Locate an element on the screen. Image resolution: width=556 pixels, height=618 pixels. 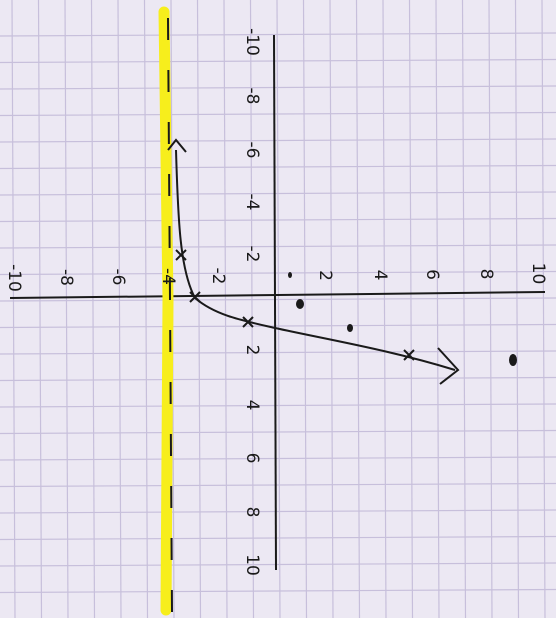
highlight-line is located at coordinates (166, 311).